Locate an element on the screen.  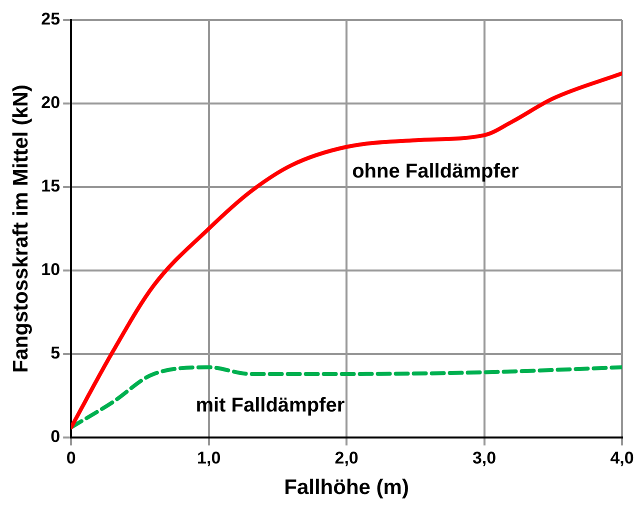
series-label: ohne Falldämpfer is located at coordinates (435, 171).